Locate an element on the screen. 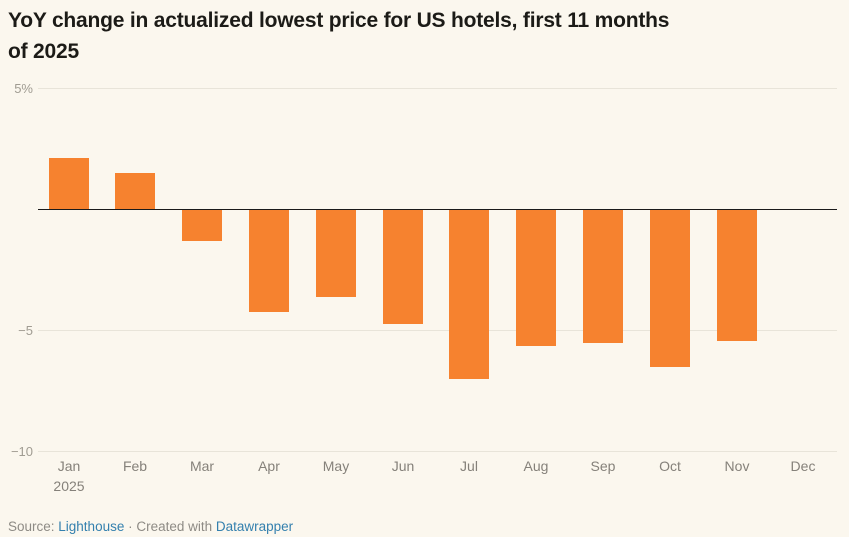  x-axis-label-jun: Jun is located at coordinates (403, 466).